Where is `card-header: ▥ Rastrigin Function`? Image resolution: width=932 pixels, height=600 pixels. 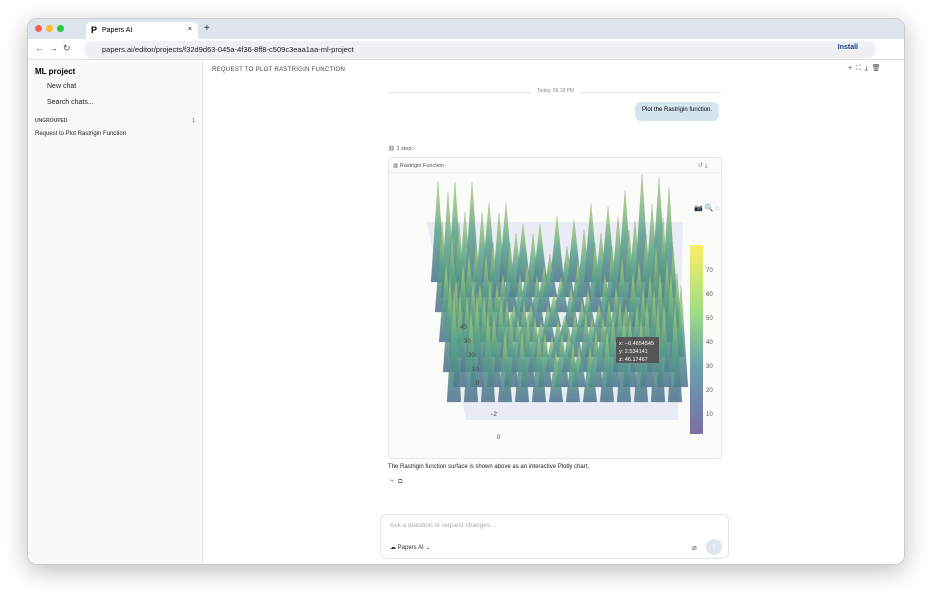
card-header: ▥ Rastrigin Function is located at coordinates (419, 166).